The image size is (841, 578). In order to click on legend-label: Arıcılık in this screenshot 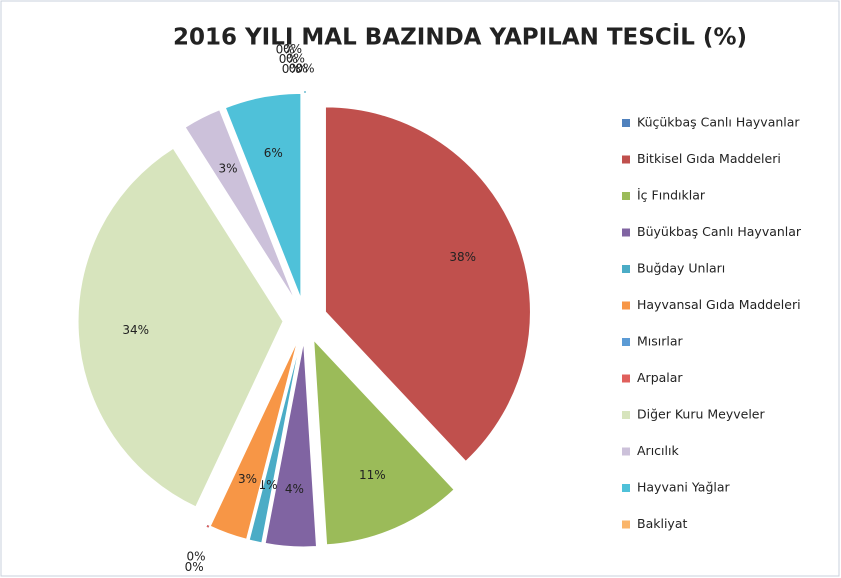, I will do `click(658, 450)`.